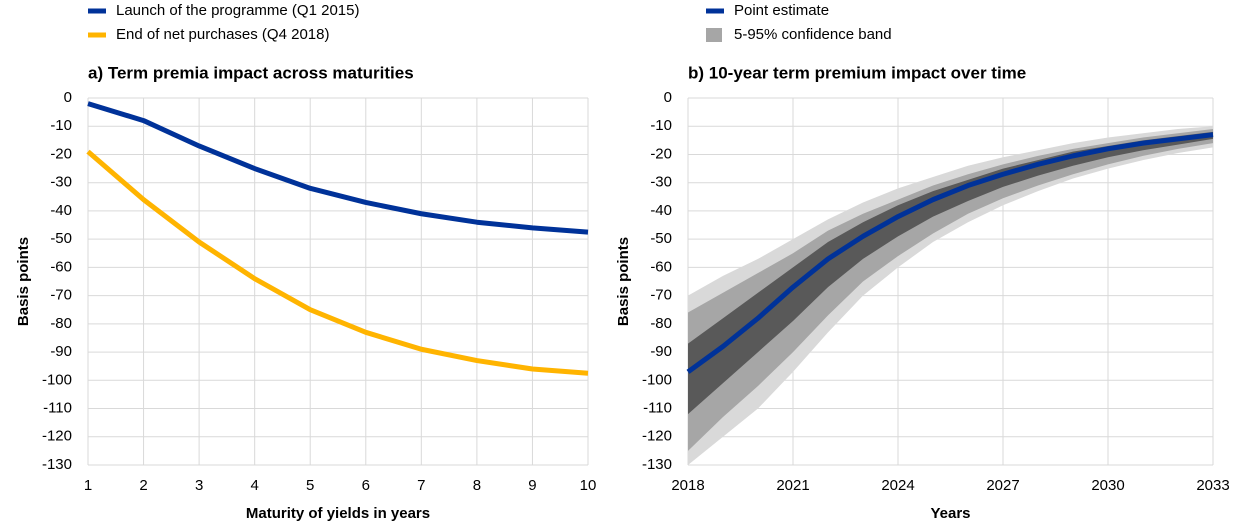 This screenshot has width=1240, height=529. Describe the element at coordinates (254, 485) in the screenshot. I see `x-tick-label: 4` at that location.